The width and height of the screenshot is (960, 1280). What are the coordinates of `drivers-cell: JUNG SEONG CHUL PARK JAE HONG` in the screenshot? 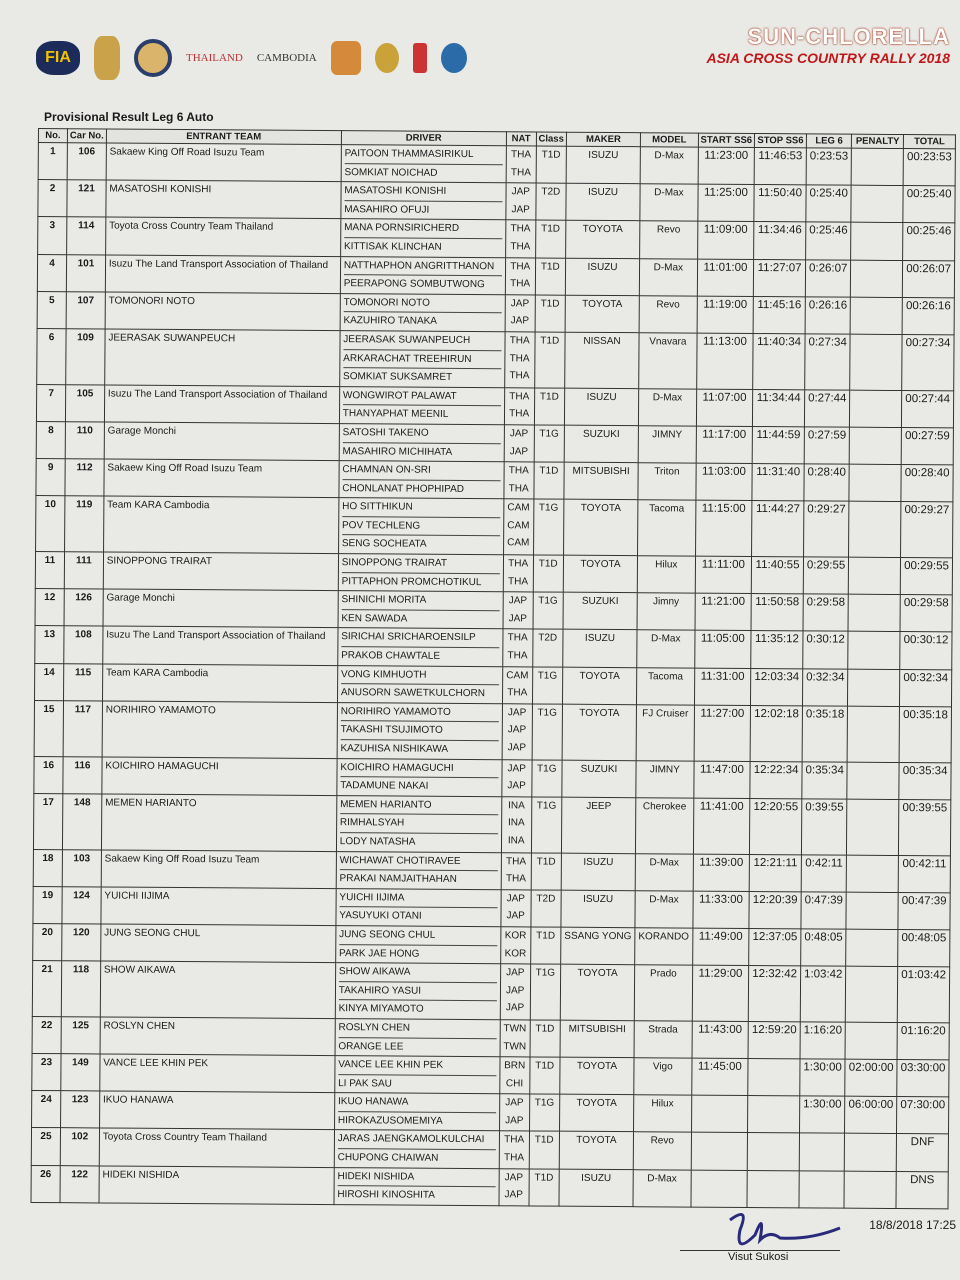 It's located at (418, 944).